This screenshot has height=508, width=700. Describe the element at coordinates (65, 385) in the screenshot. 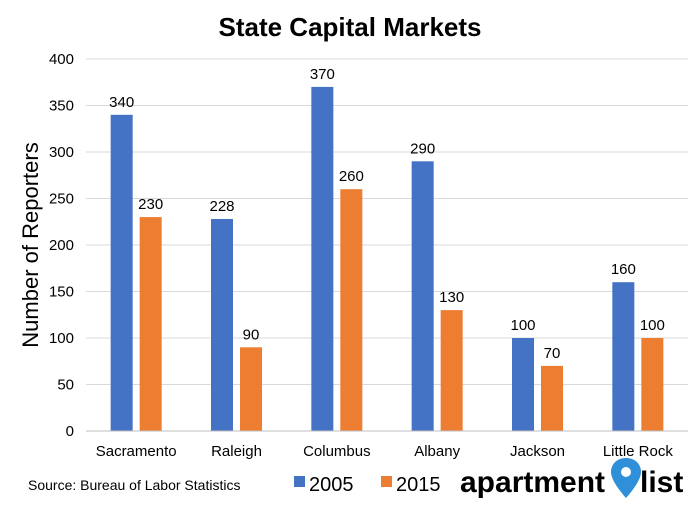

I see `y-tick-label: 50` at that location.